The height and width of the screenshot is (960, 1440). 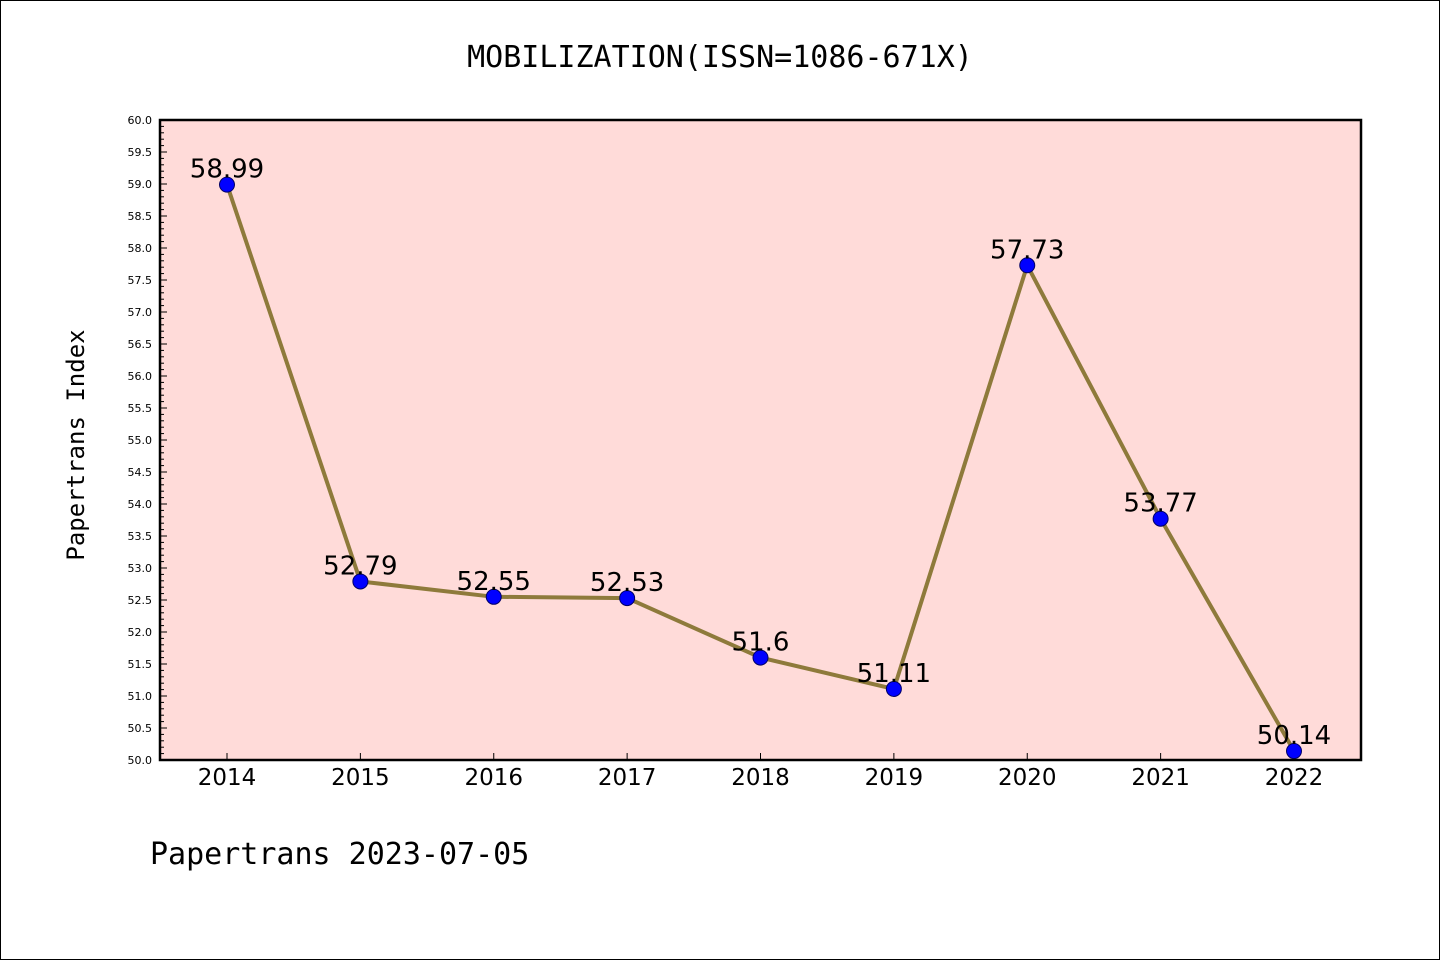 What do you see at coordinates (627, 778) in the screenshot?
I see `x-tick-label: 2017` at bounding box center [627, 778].